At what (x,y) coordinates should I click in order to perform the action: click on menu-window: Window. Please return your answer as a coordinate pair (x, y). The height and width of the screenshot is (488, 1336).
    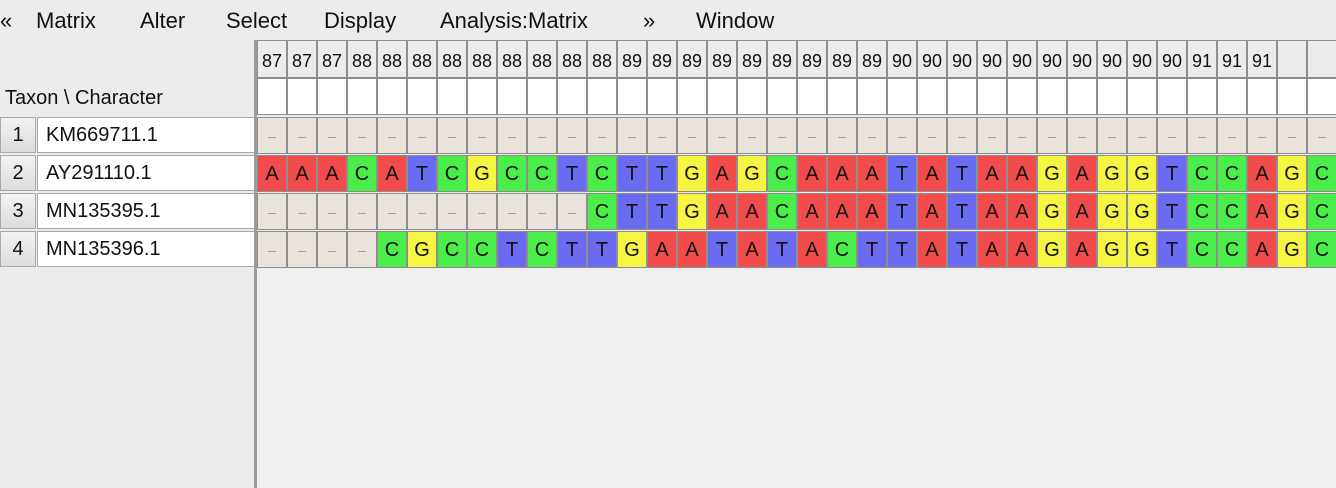
    Looking at the image, I should click on (735, 20).